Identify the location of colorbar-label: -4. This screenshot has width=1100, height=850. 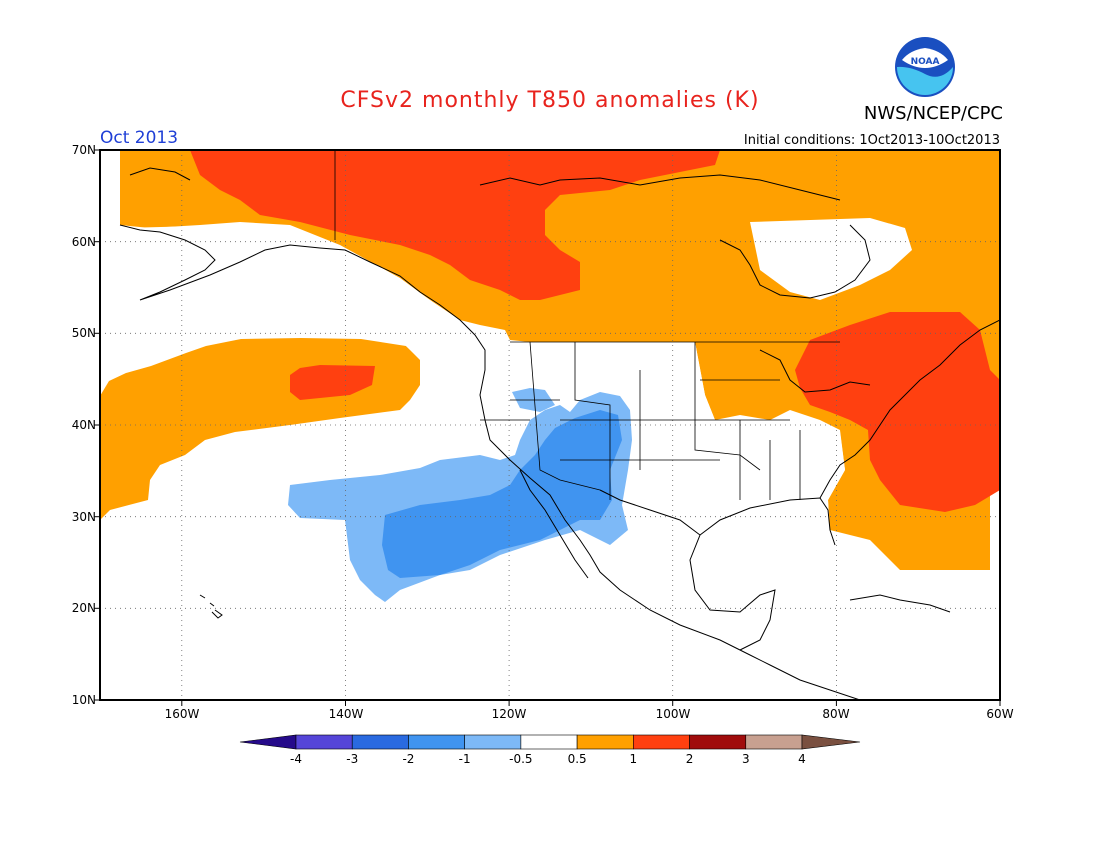
(296, 759).